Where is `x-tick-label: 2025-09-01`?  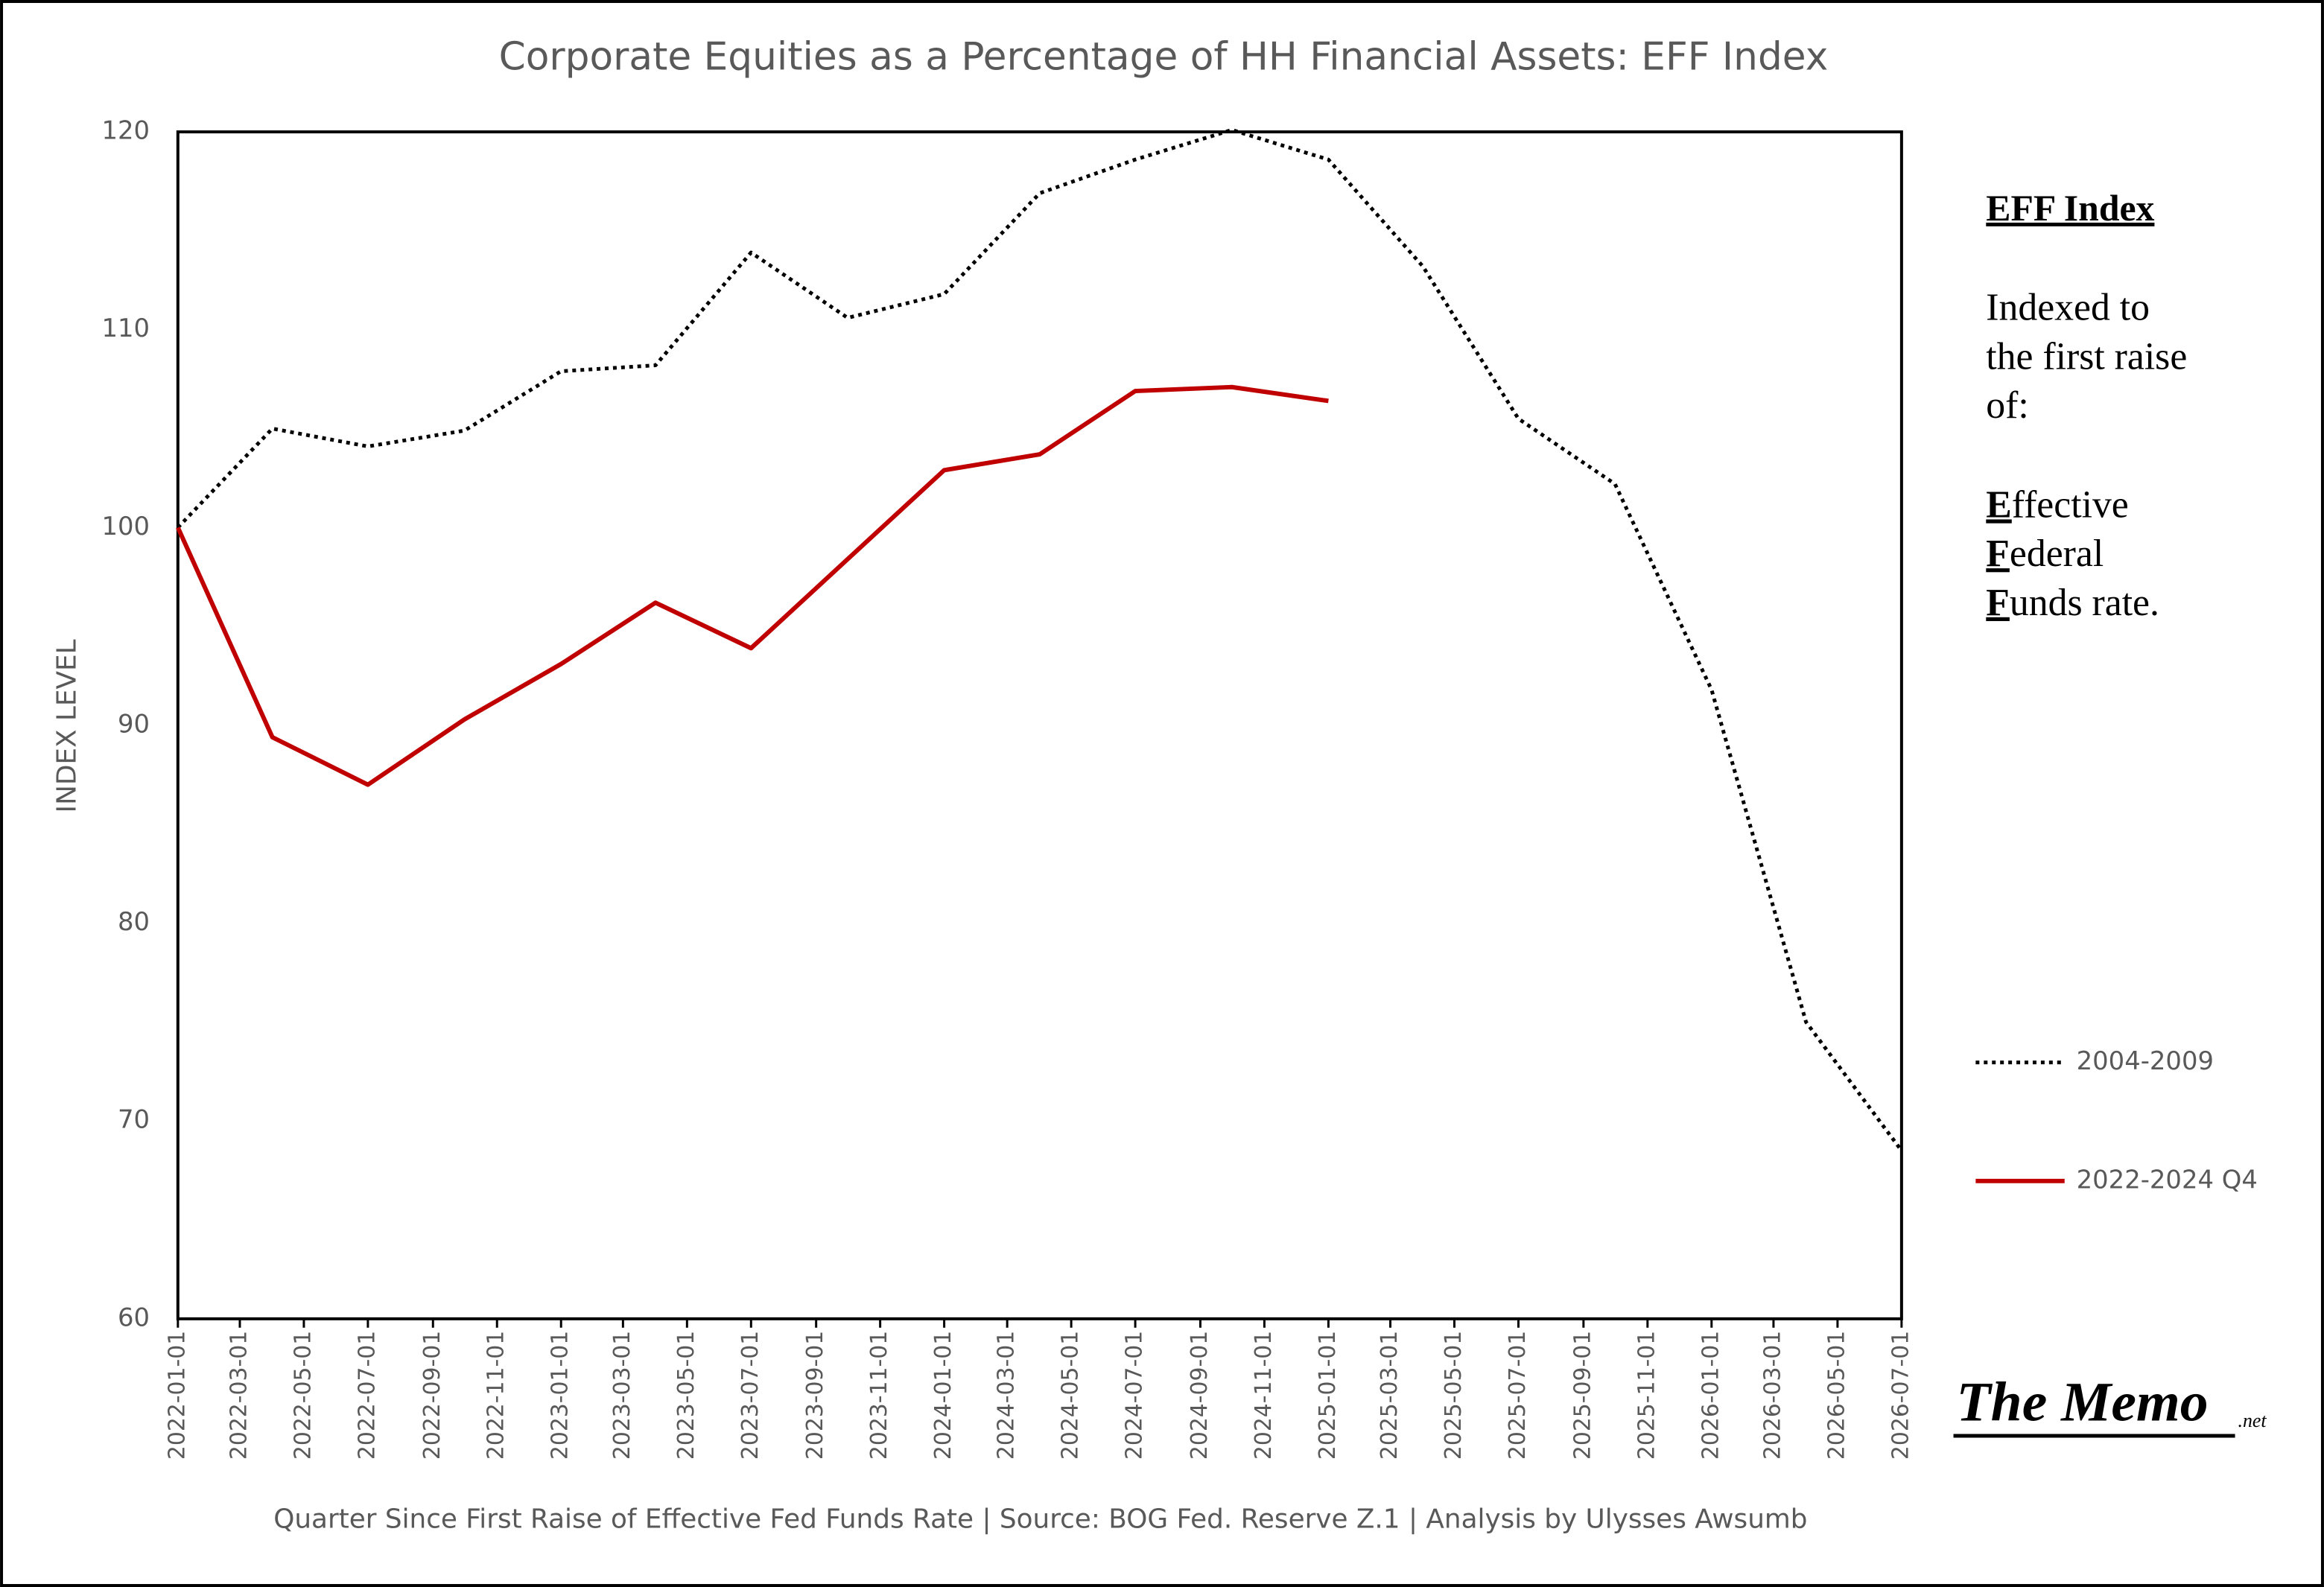
x-tick-label: 2025-09-01 is located at coordinates (1582, 1395).